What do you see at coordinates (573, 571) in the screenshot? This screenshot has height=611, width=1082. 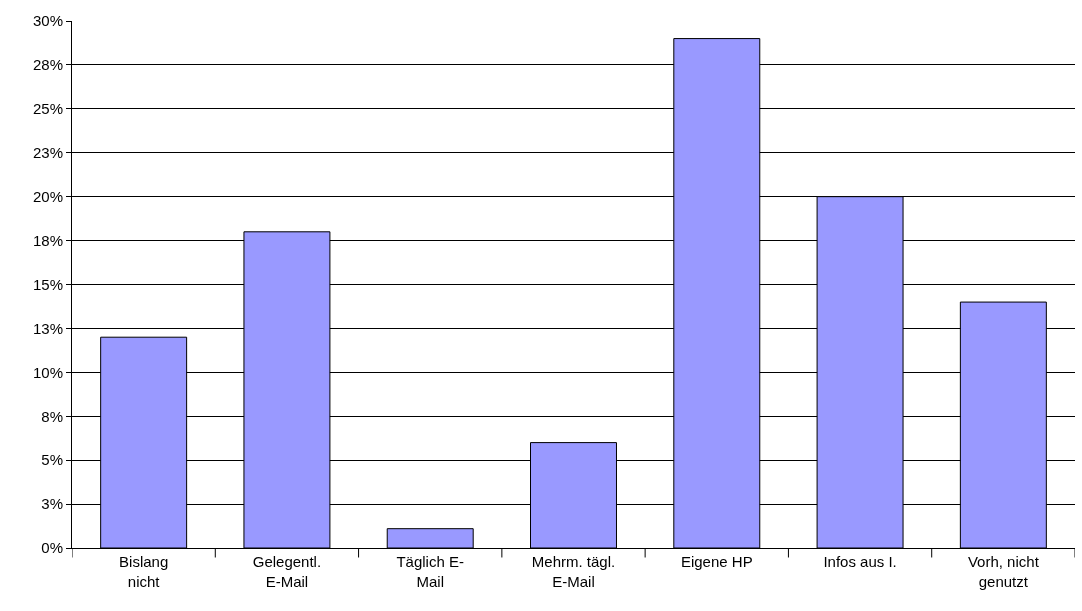 I see `x-tick-label: Mehrm. tägl. E-Mail` at bounding box center [573, 571].